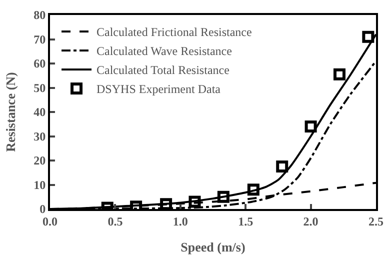 This screenshot has height=261, width=392. I want to click on legend-label: DSYHS Experiment Data, so click(159, 89).